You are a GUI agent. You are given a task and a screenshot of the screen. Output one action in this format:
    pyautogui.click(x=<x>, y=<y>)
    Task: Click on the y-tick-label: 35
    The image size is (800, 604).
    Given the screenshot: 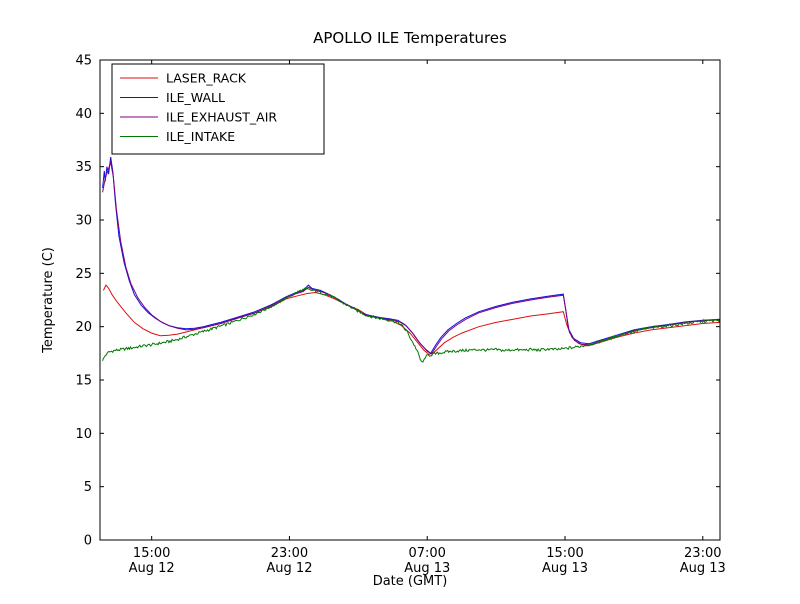 What is the action you would take?
    pyautogui.click(x=83, y=167)
    